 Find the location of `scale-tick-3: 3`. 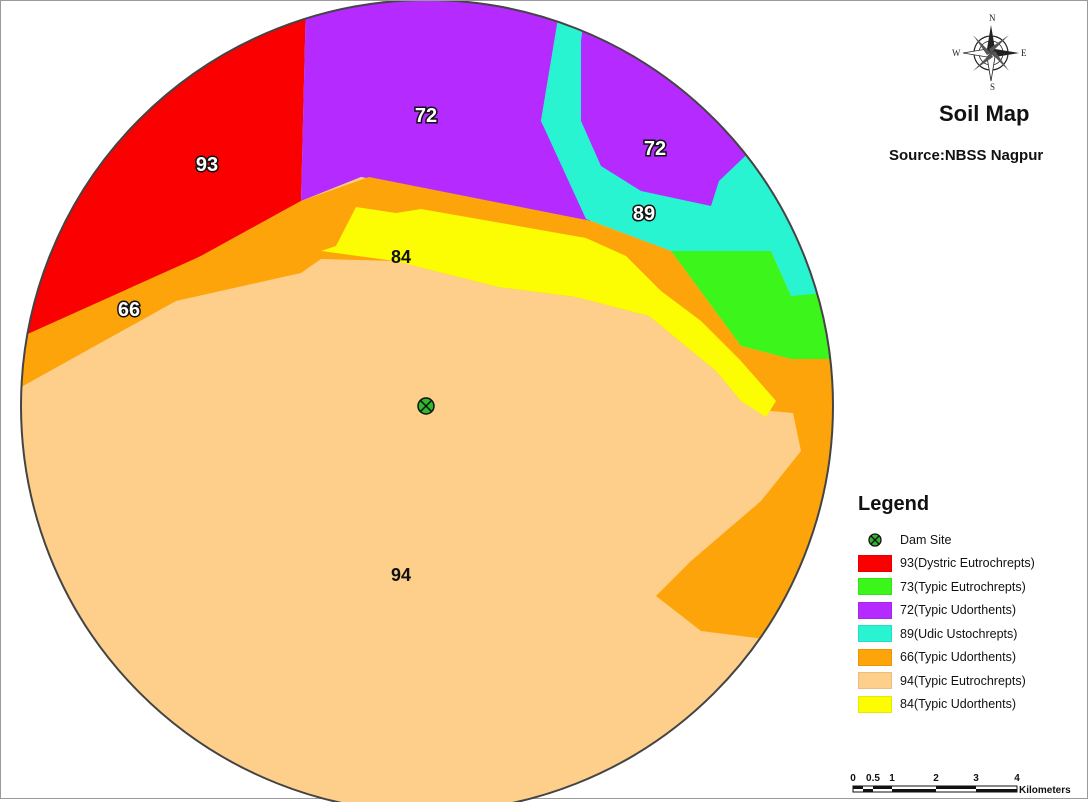

scale-tick-3: 3 is located at coordinates (976, 778).